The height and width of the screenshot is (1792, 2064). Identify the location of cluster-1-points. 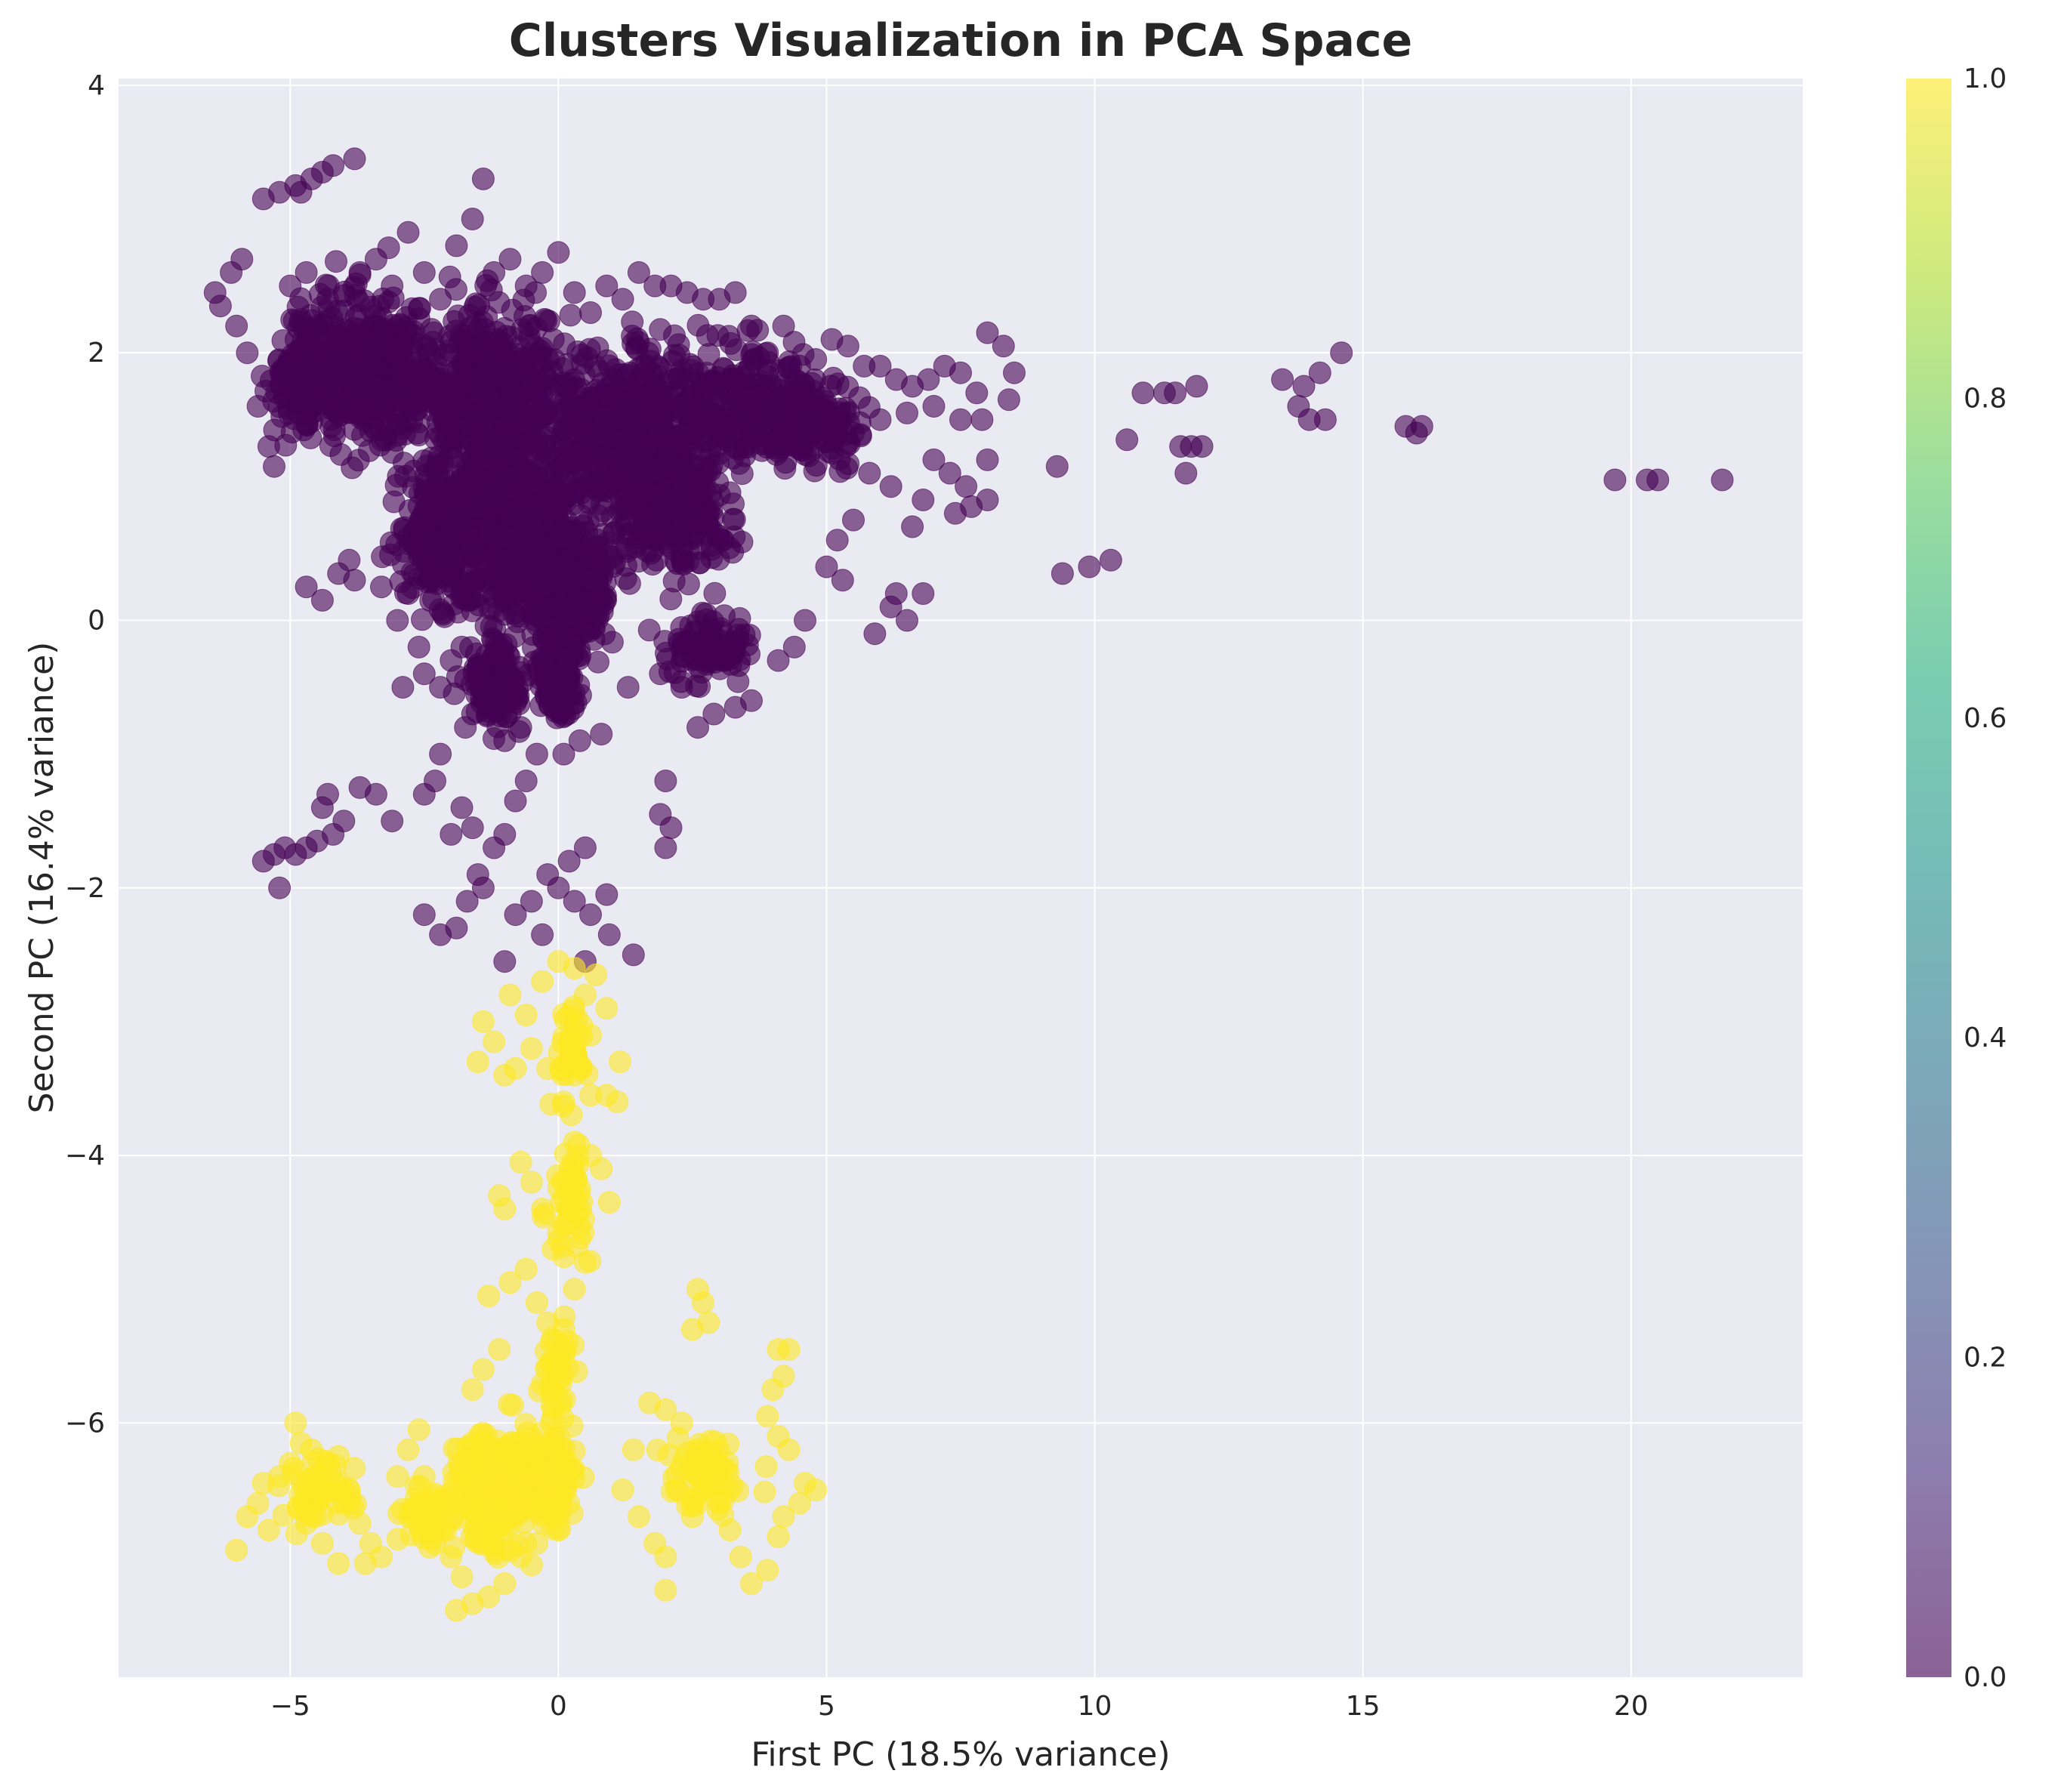
(527, 1286).